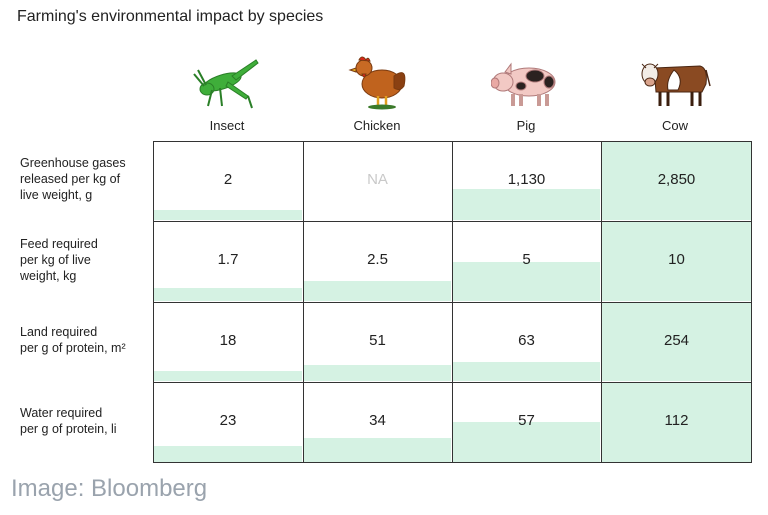 This screenshot has width=768, height=515. I want to click on cell-value: 2,850, so click(676, 179).